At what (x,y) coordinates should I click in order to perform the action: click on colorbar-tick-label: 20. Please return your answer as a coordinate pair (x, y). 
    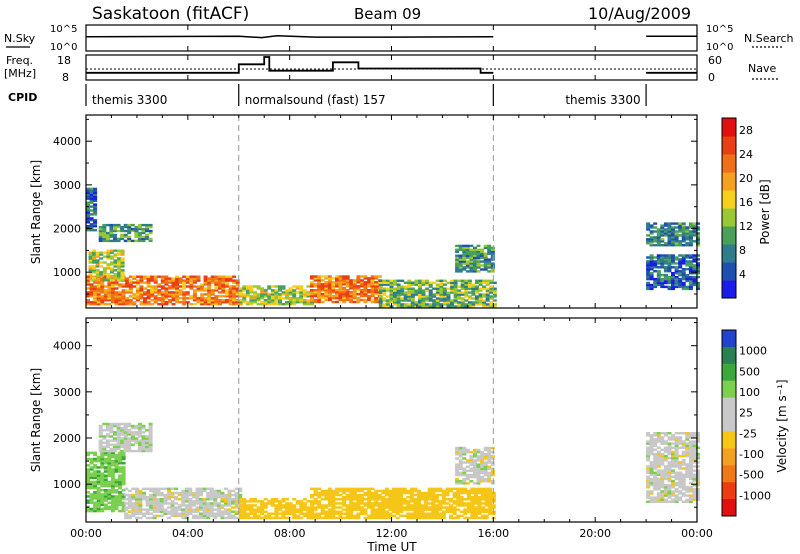
    Looking at the image, I should click on (746, 178).